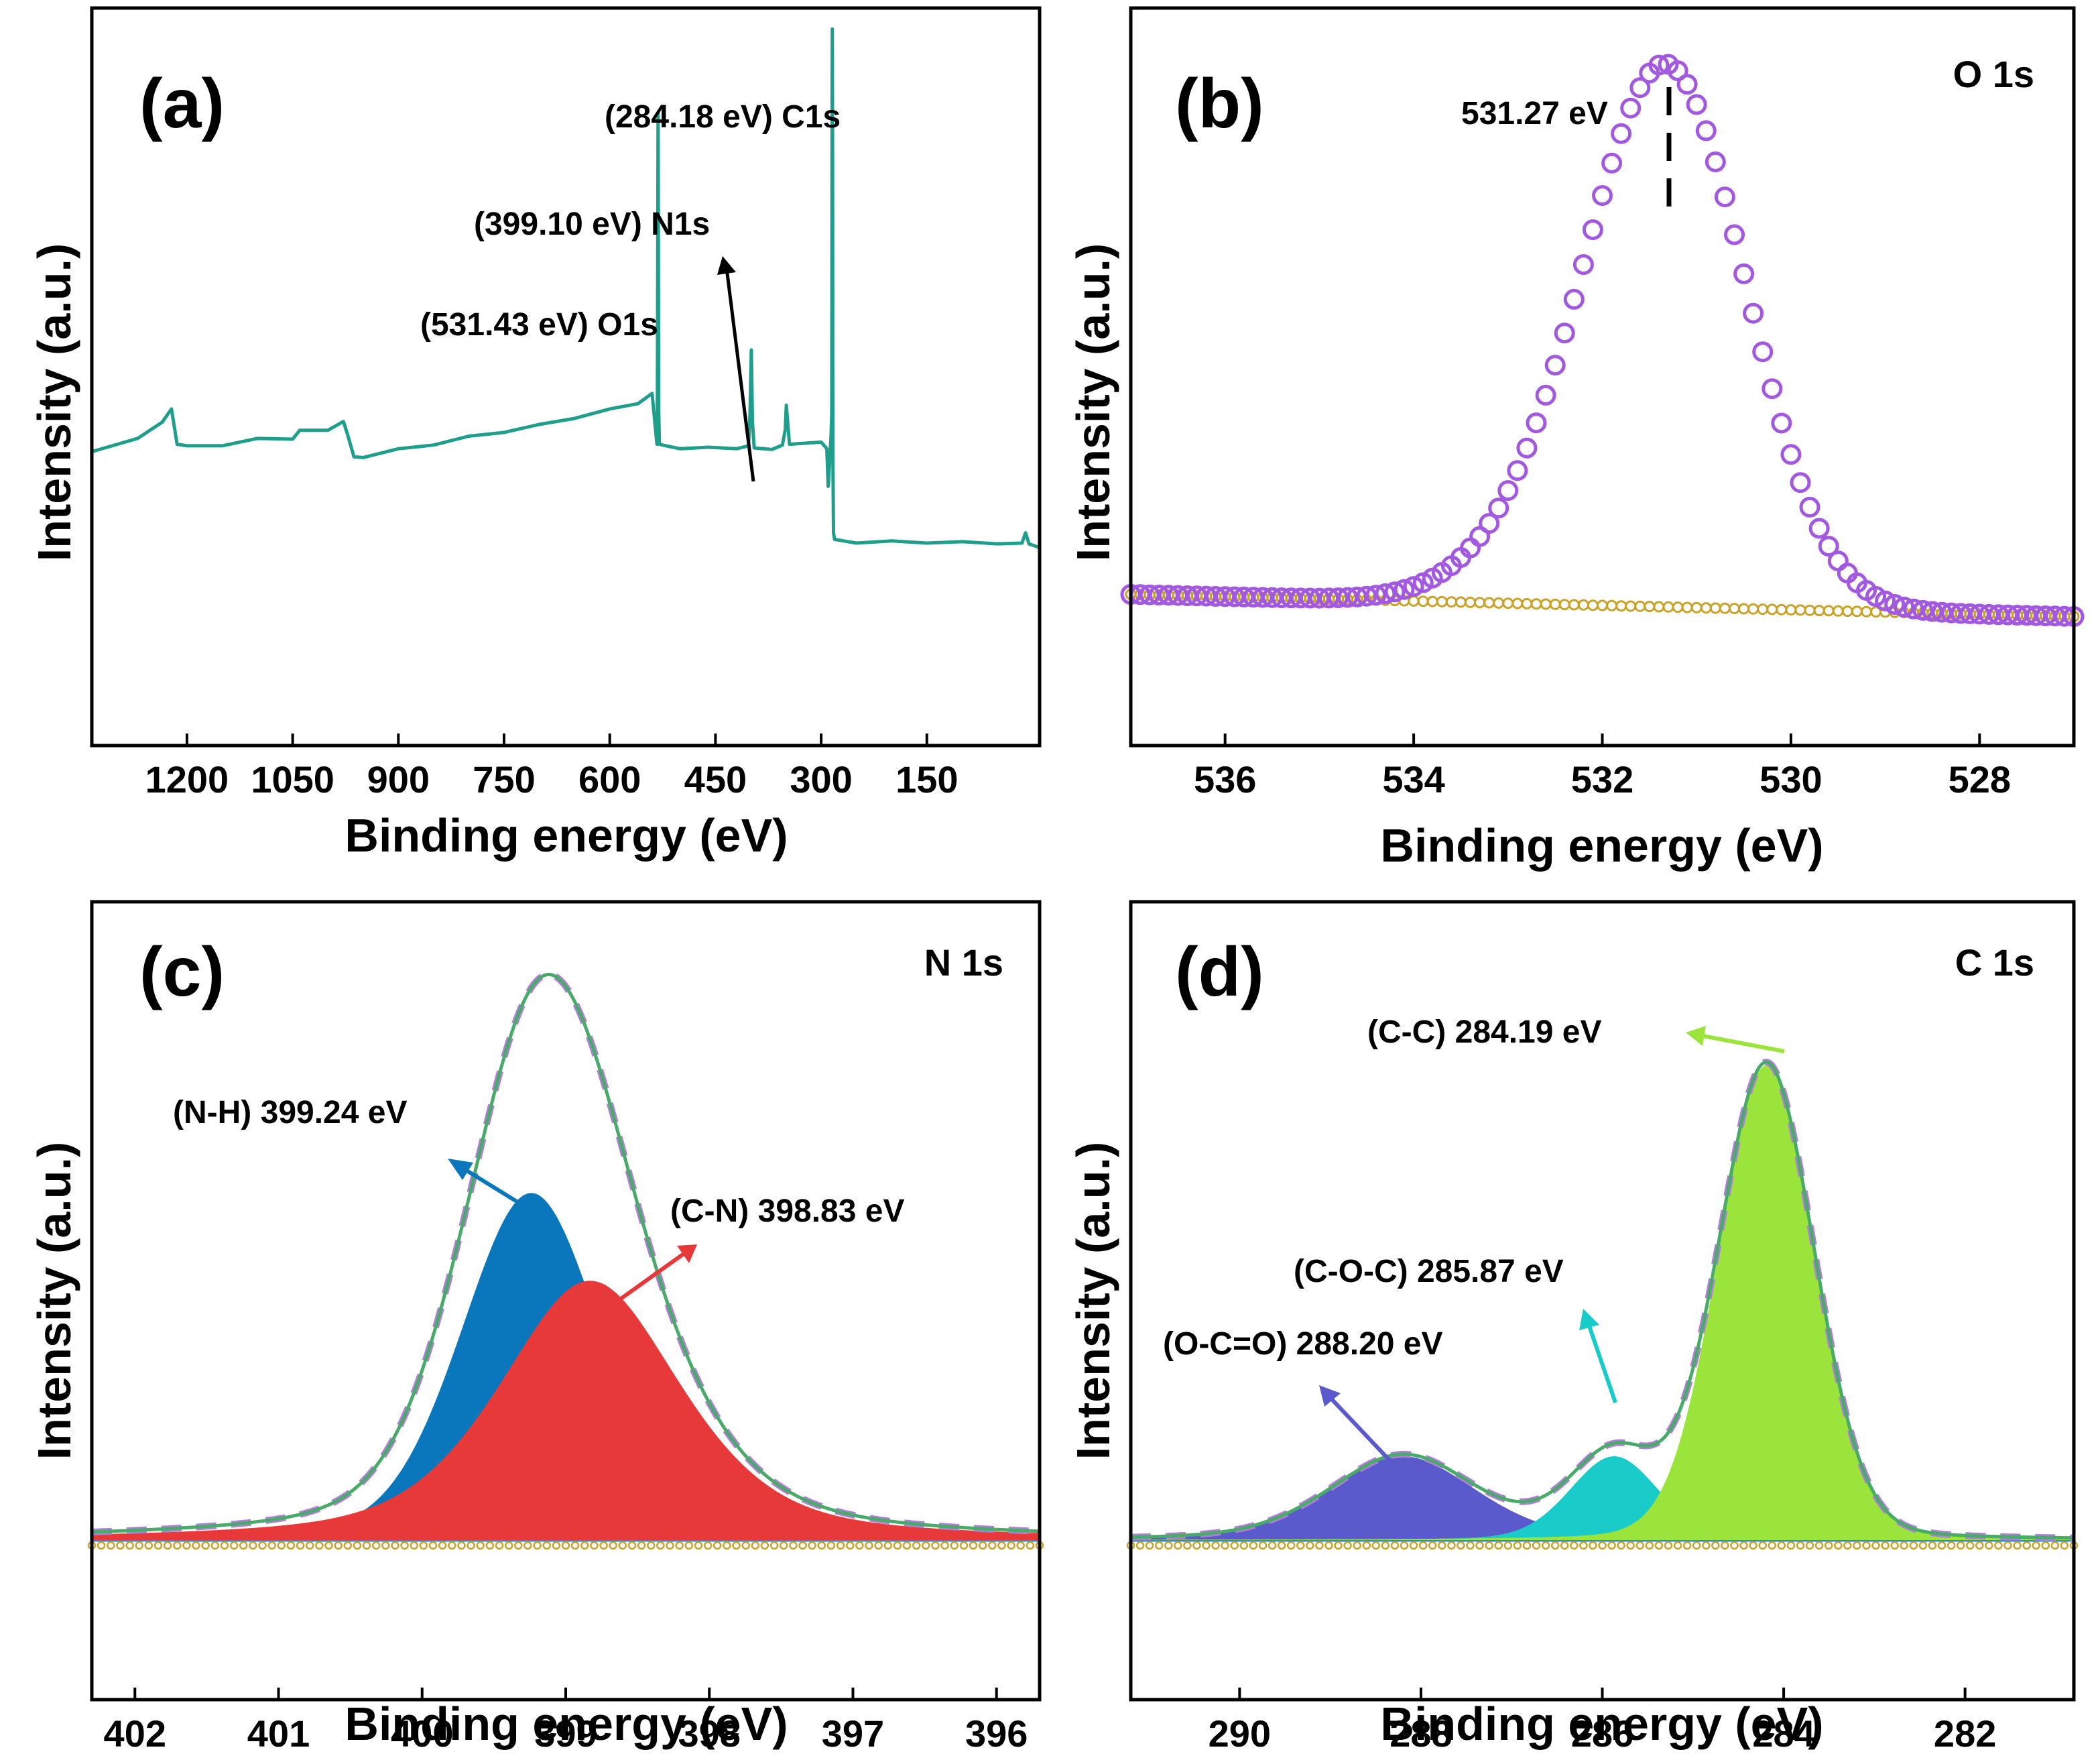  What do you see at coordinates (1790, 779) in the screenshot?
I see `panel-b-x-tick-label: 530` at bounding box center [1790, 779].